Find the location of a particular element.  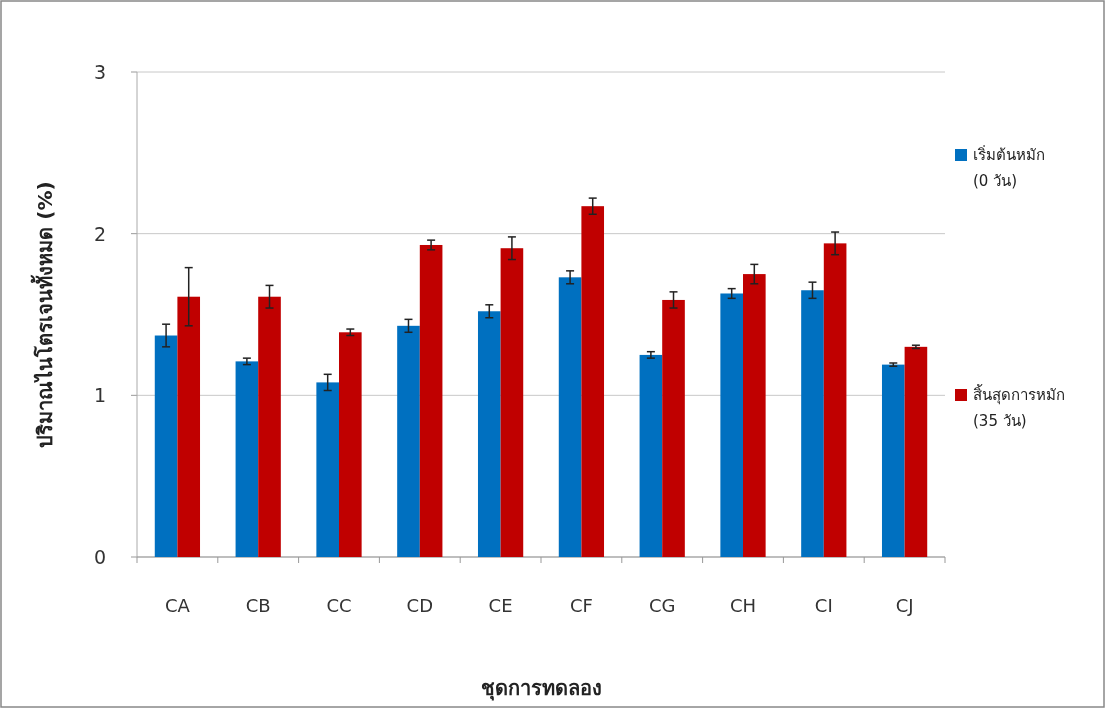

y-axis-title: ปริมาณไนโตรเจนทั้งหมด (%) is located at coordinates (43, 314).